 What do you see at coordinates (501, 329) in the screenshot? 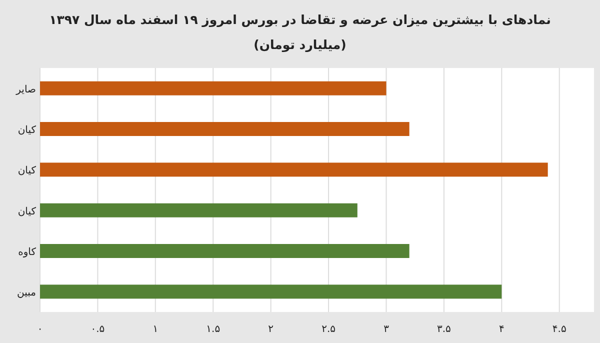
I see `x-tick-label: ۴` at bounding box center [501, 329].